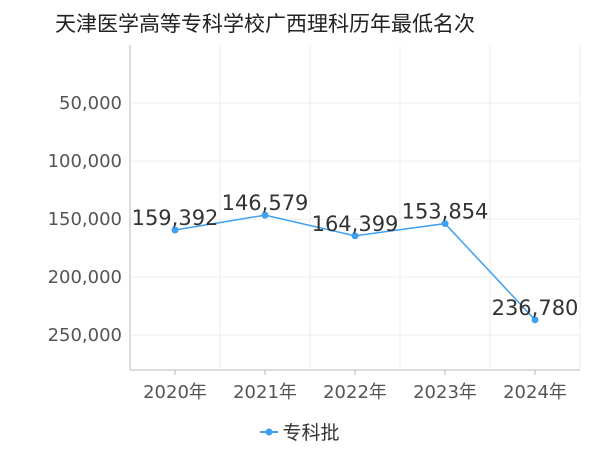 The height and width of the screenshot is (450, 600). What do you see at coordinates (265, 392) in the screenshot?
I see `x-tick-label: 2021年` at bounding box center [265, 392].